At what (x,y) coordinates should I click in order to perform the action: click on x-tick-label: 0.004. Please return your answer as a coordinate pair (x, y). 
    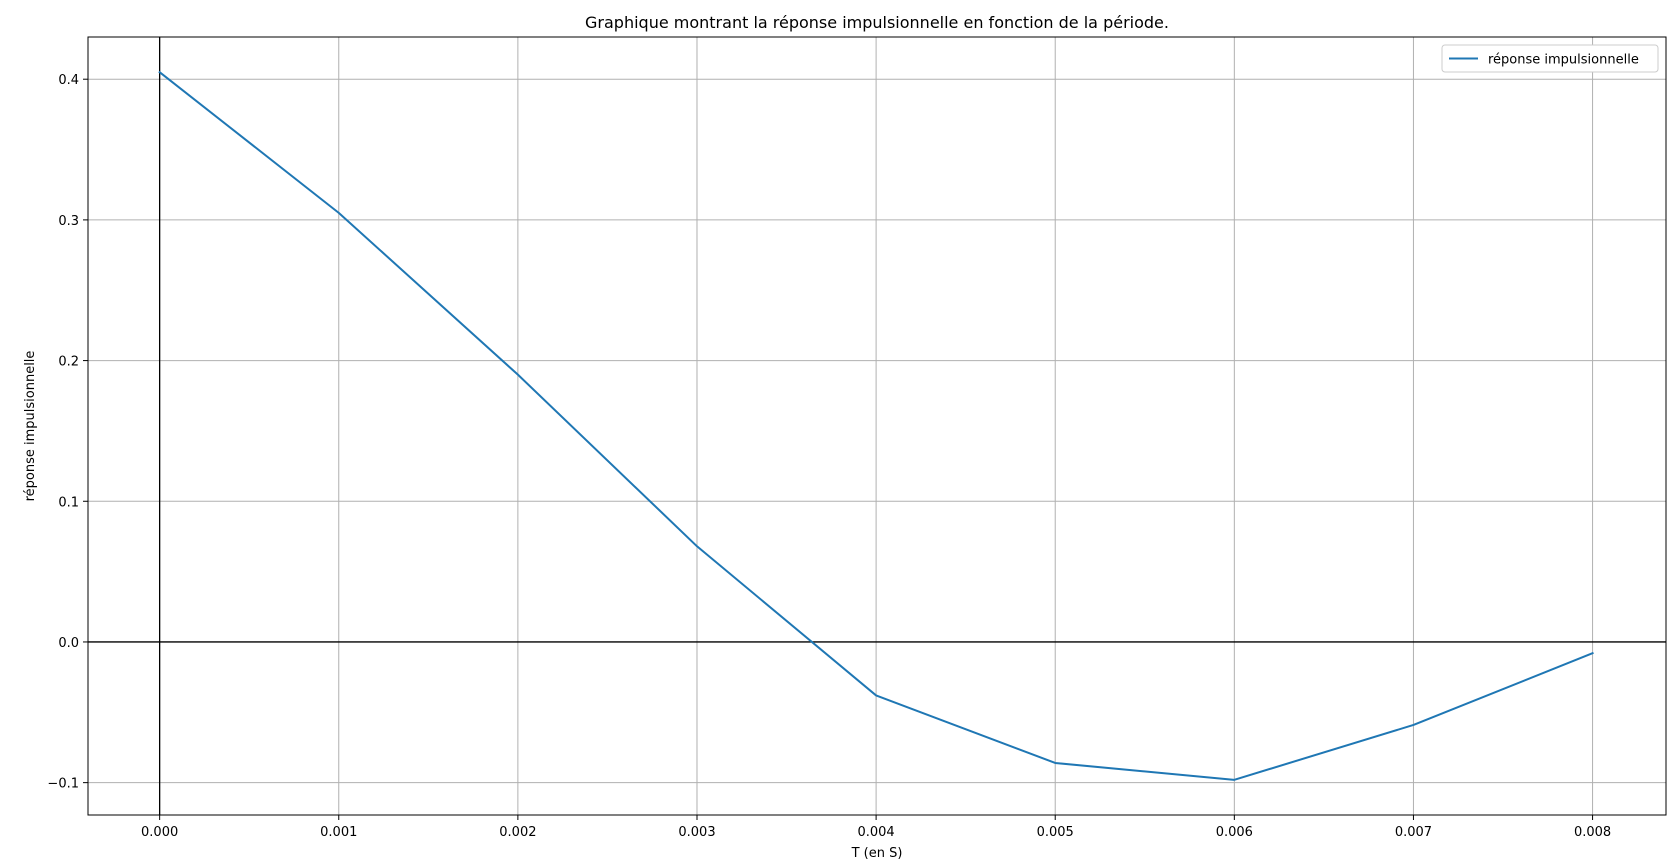
    Looking at the image, I should click on (875, 832).